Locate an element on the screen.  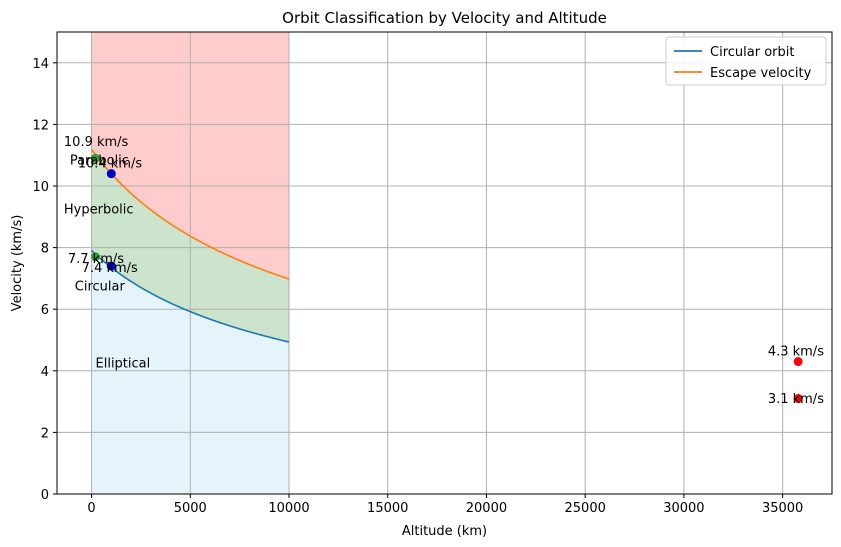
y-tick-label: 10 is located at coordinates (40, 187).